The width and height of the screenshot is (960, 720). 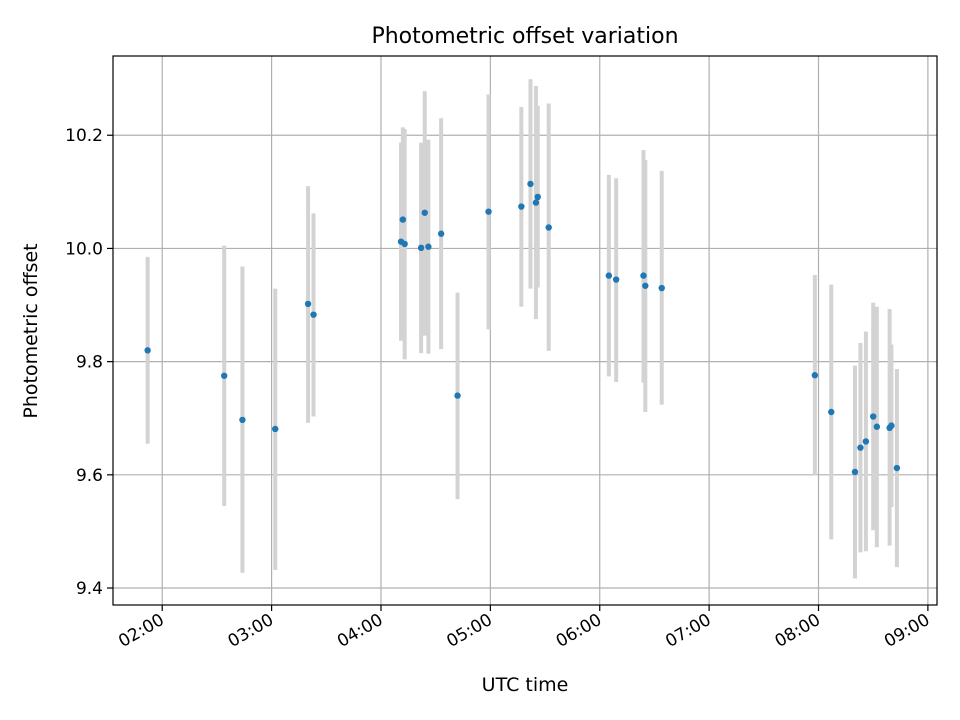 I want to click on y-tick-label: 9.8, so click(x=89, y=363).